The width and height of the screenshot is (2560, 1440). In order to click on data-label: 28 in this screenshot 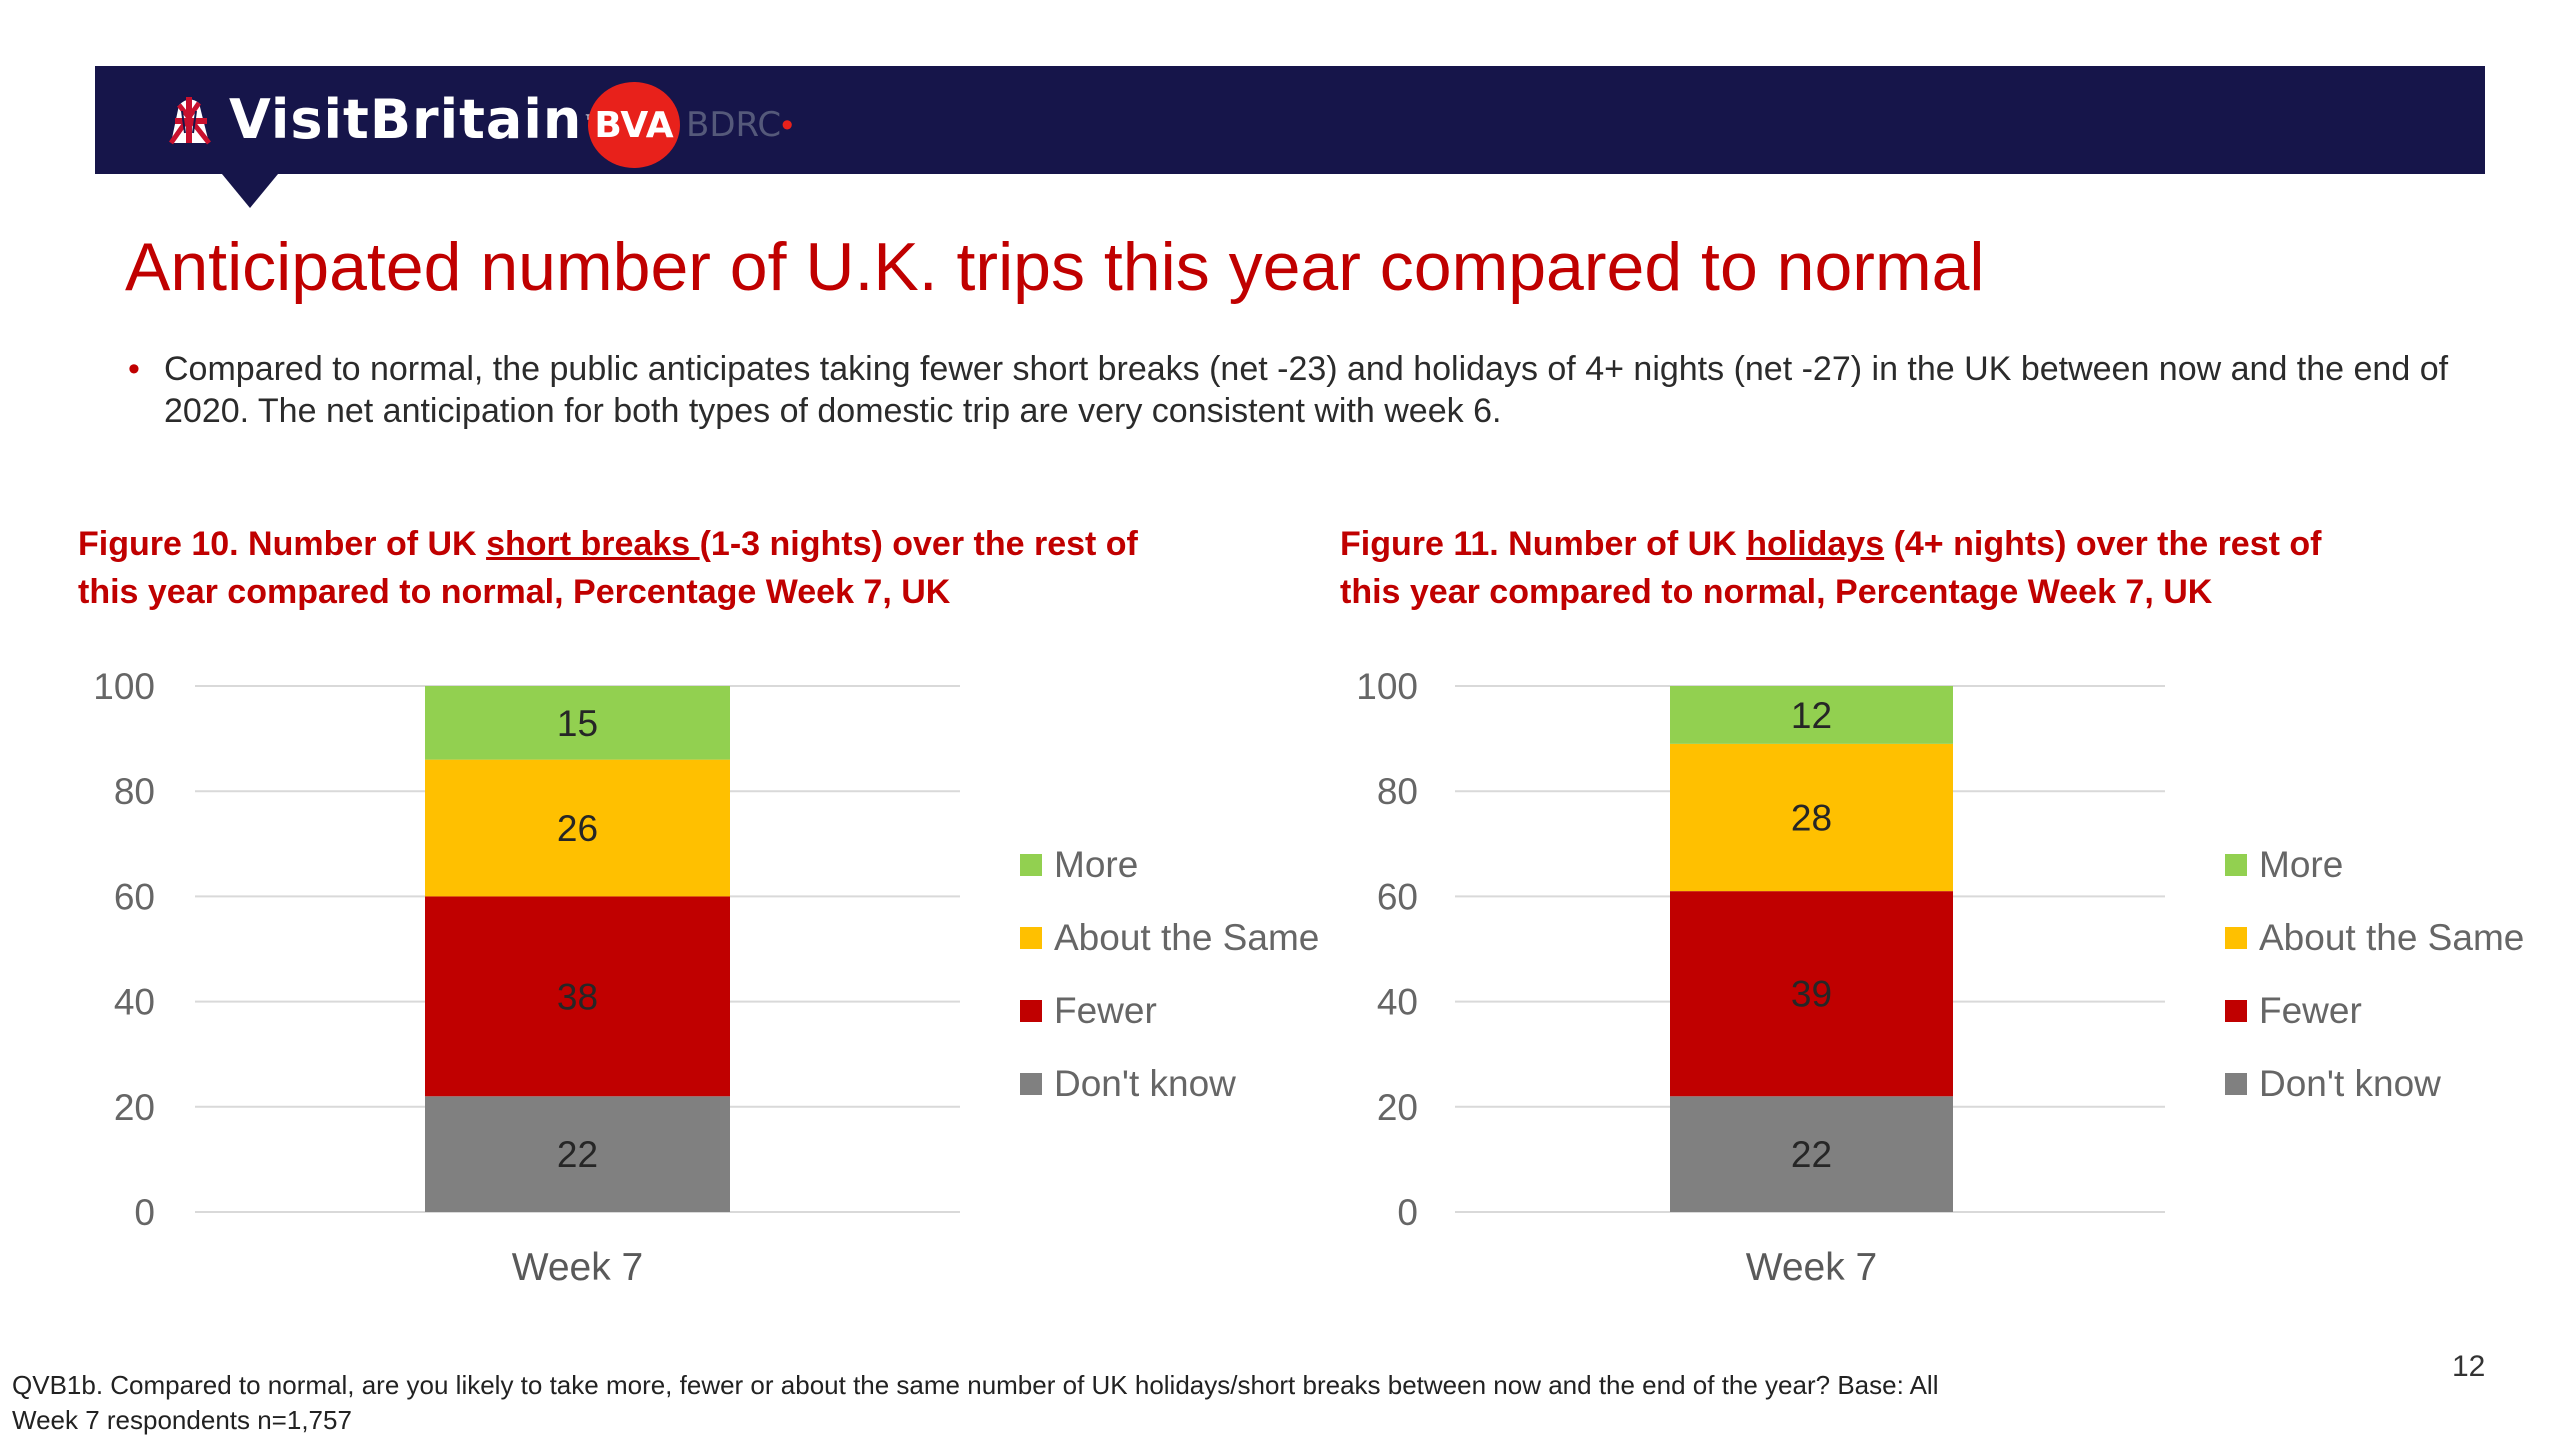, I will do `click(1811, 818)`.